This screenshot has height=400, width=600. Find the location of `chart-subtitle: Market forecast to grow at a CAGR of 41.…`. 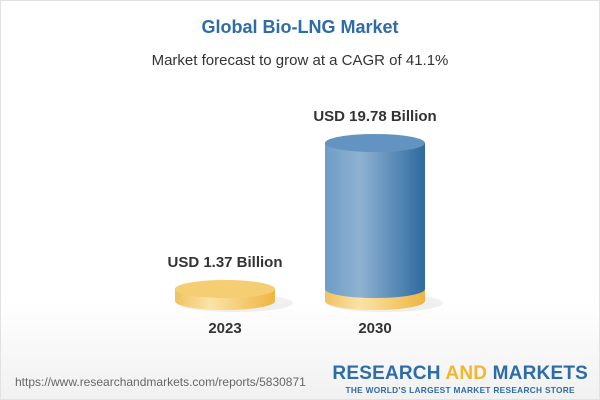

chart-subtitle: Market forecast to grow at a CAGR of 41.… is located at coordinates (300, 60).